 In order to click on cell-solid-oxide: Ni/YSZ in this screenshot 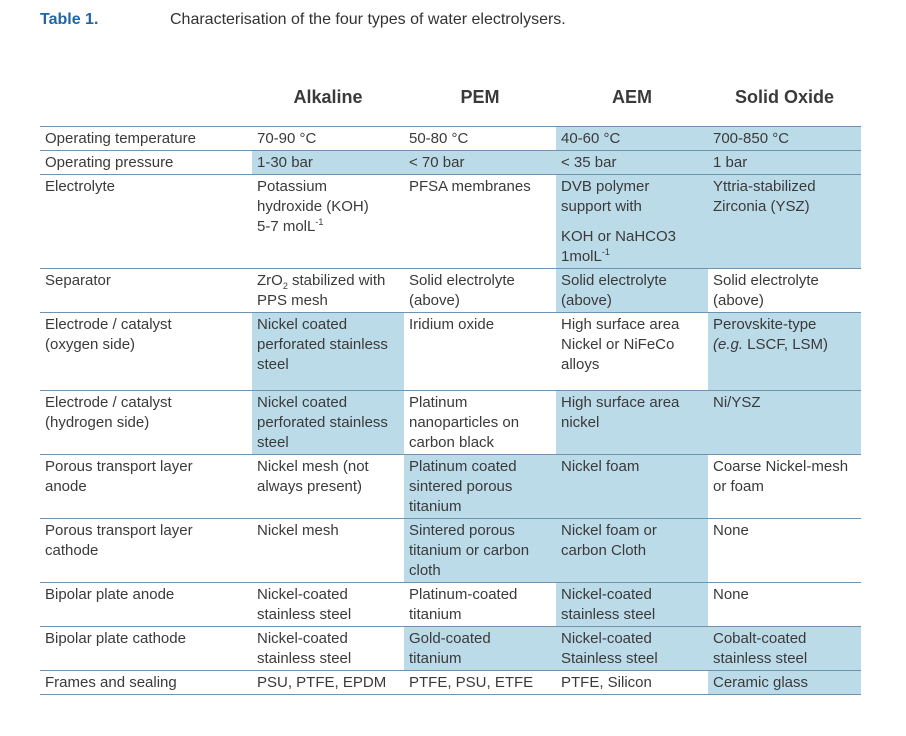, I will do `click(784, 422)`.